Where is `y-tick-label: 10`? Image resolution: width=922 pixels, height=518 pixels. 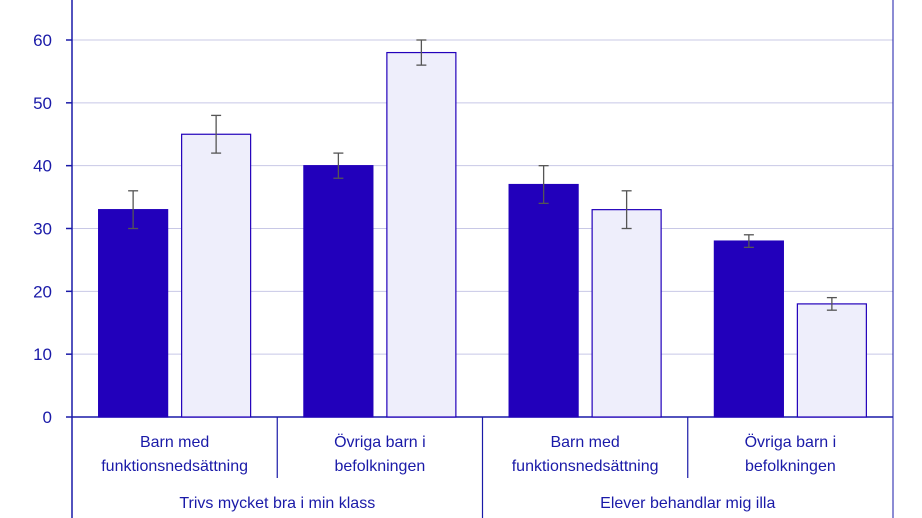
y-tick-label: 10 is located at coordinates (42, 354).